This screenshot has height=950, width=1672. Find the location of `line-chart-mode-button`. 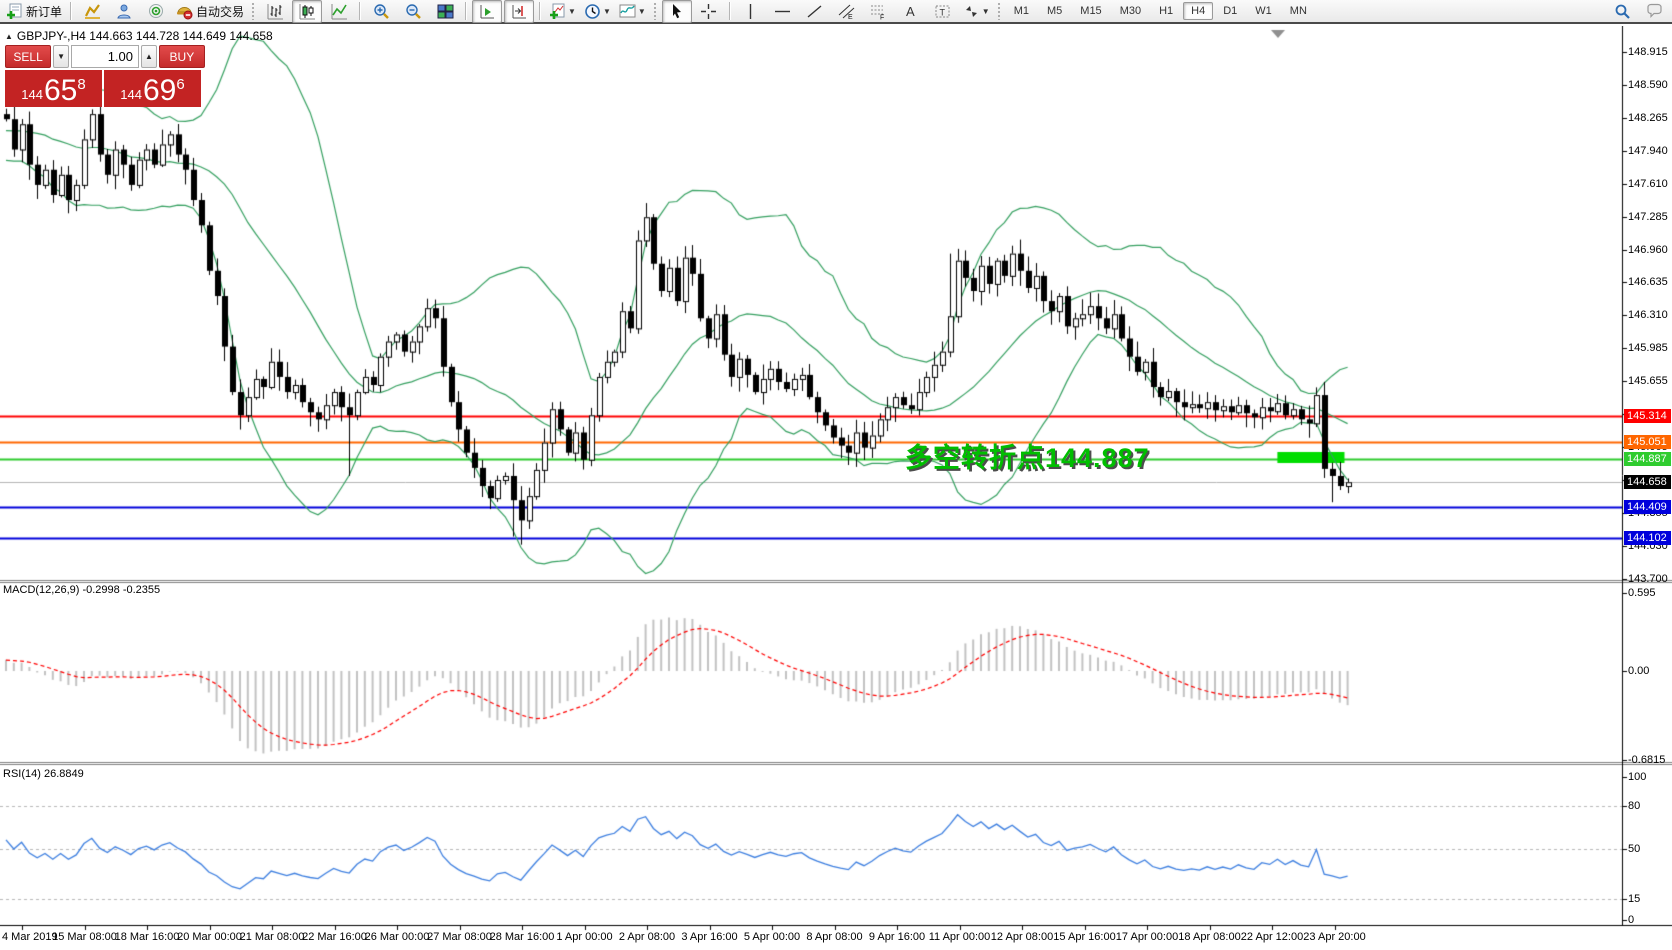

line-chart-mode-button is located at coordinates (339, 11).